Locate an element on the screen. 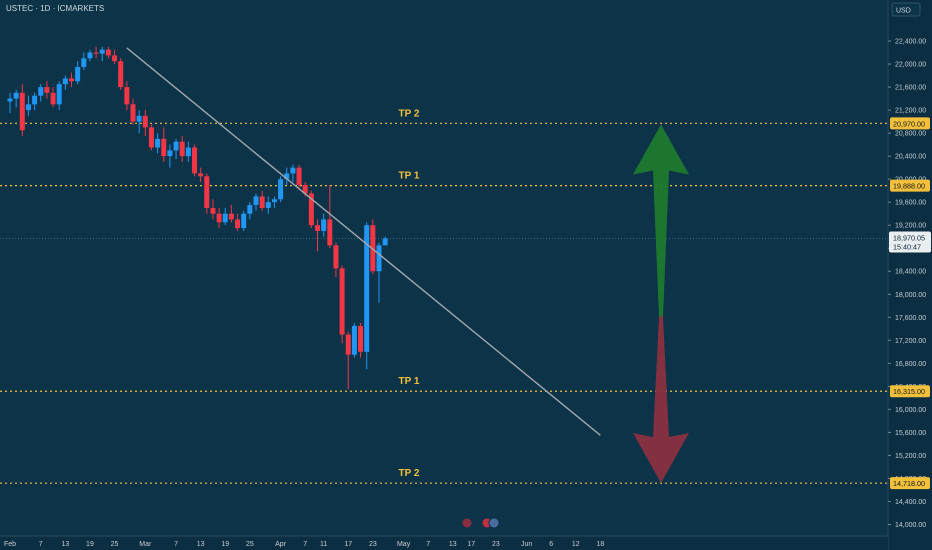  time-tick-label: 23 is located at coordinates (373, 544).